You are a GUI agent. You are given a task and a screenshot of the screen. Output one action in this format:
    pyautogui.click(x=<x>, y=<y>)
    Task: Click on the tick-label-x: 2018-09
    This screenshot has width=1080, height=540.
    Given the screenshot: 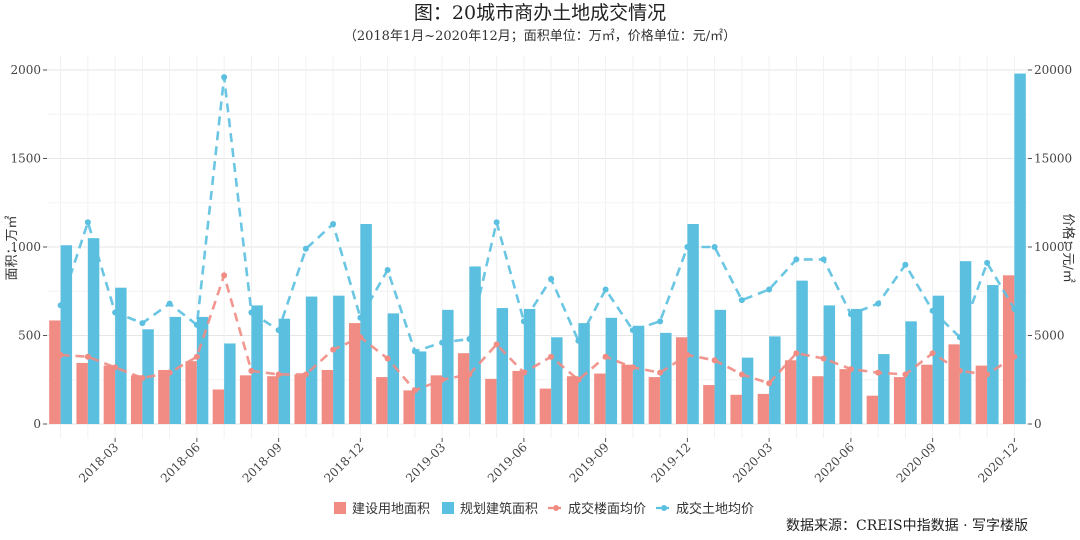 What is the action you would take?
    pyautogui.click(x=262, y=462)
    